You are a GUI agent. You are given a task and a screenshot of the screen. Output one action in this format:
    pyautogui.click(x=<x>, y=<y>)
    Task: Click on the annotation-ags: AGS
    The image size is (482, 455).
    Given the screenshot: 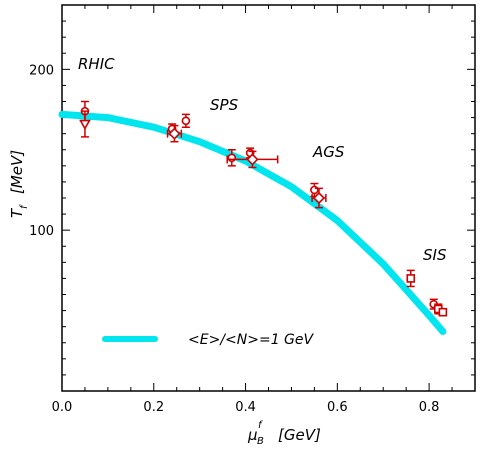 What is the action you would take?
    pyautogui.click(x=328, y=152)
    